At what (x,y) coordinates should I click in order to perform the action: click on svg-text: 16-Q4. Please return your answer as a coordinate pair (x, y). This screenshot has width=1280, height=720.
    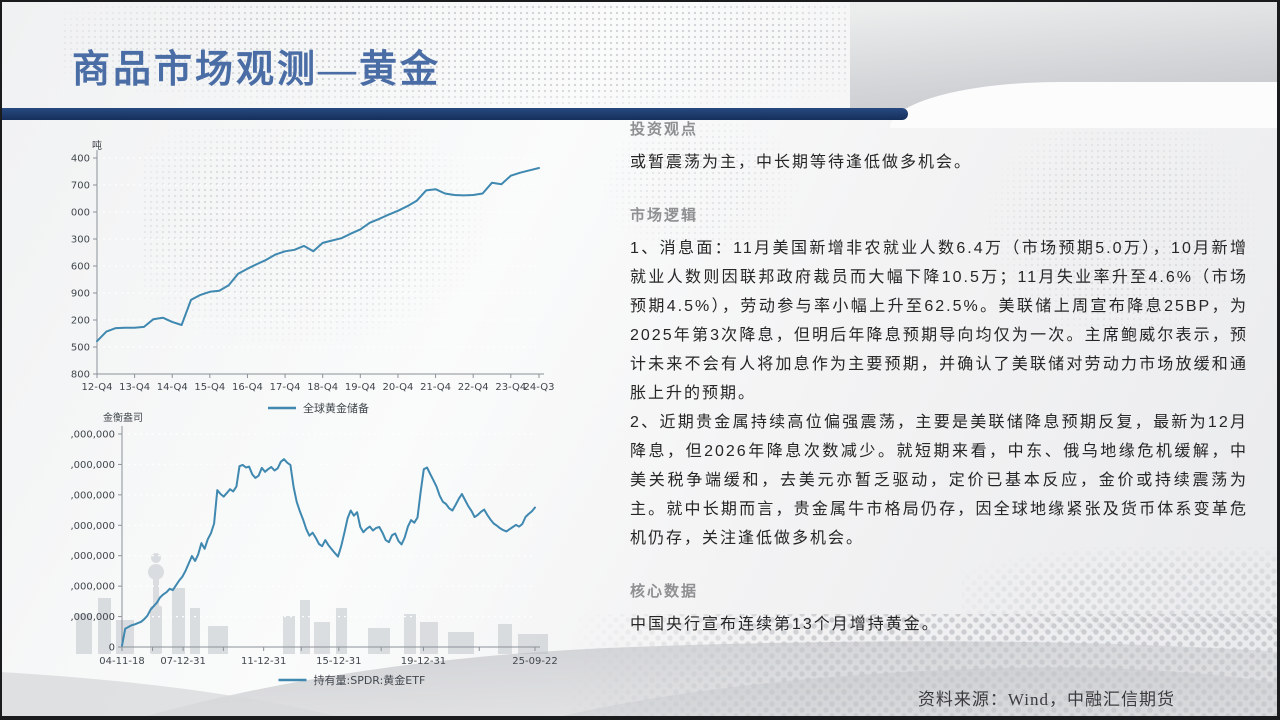
    Looking at the image, I should click on (247, 387).